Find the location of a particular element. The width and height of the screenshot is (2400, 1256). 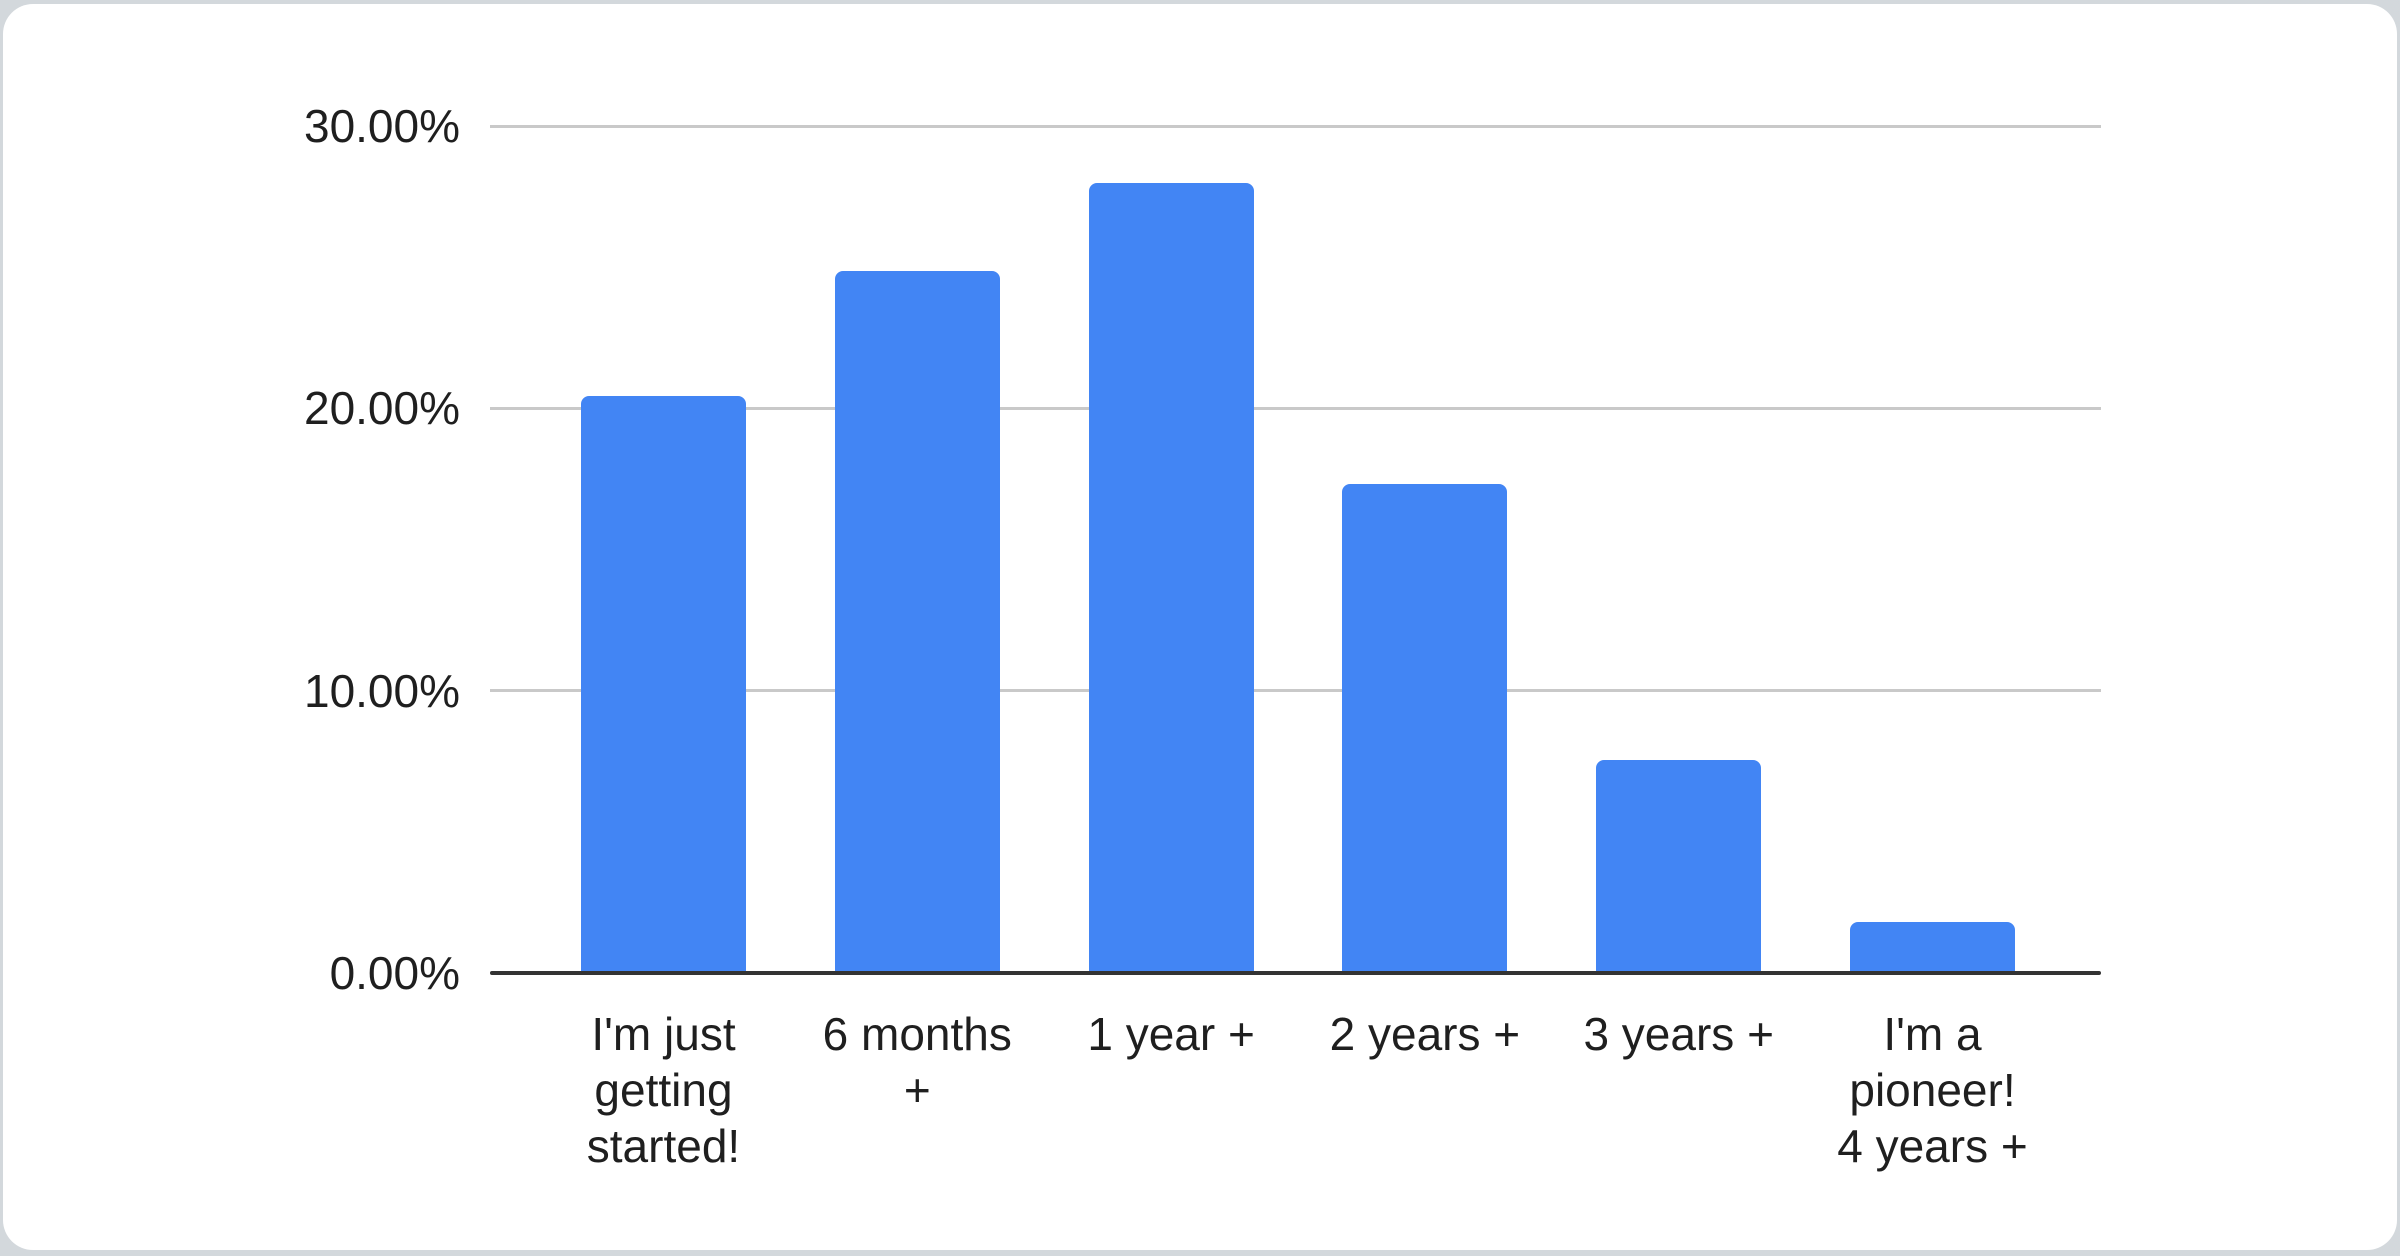

x-axis-line is located at coordinates (1295, 973).